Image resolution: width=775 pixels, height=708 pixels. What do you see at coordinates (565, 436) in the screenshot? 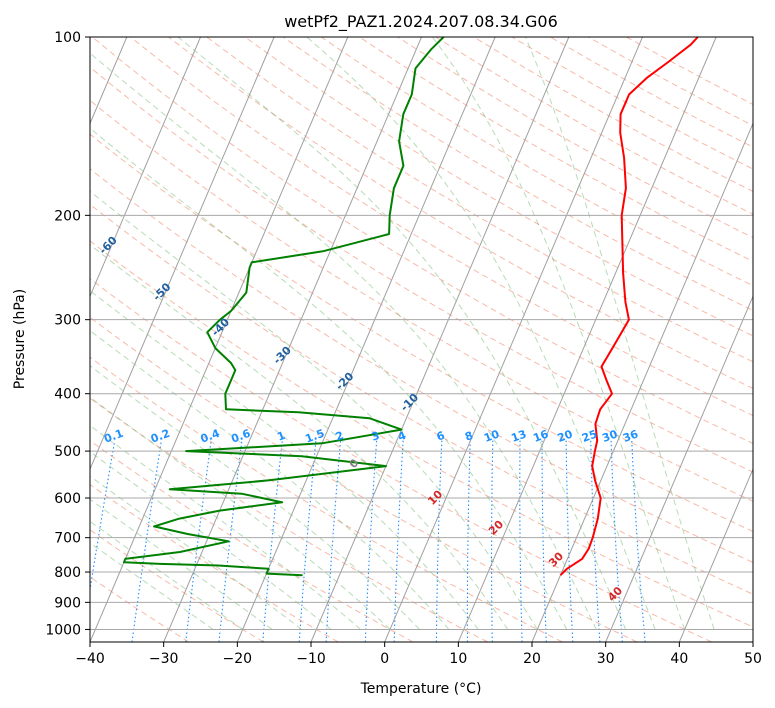
I see `mixing-ratio-label: 20` at bounding box center [565, 436].